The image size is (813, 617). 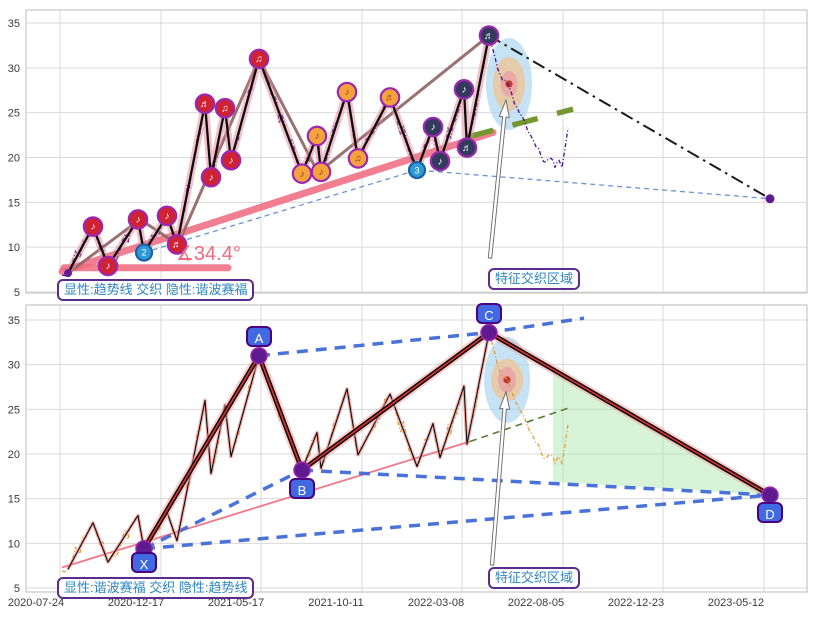 What do you see at coordinates (136, 603) in the screenshot?
I see `x-tick-label: 2020-12-17` at bounding box center [136, 603].